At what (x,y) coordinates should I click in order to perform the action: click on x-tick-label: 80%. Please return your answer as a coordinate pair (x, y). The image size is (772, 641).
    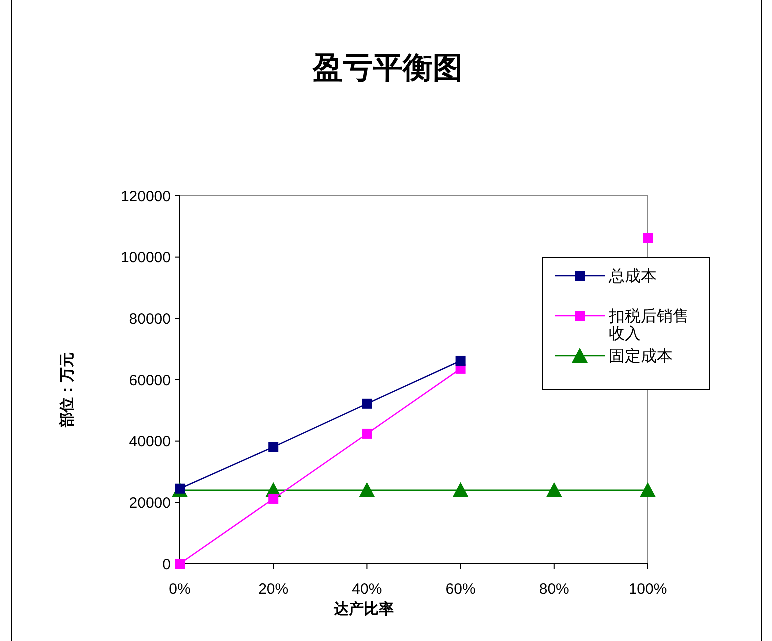
    Looking at the image, I should click on (554, 589).